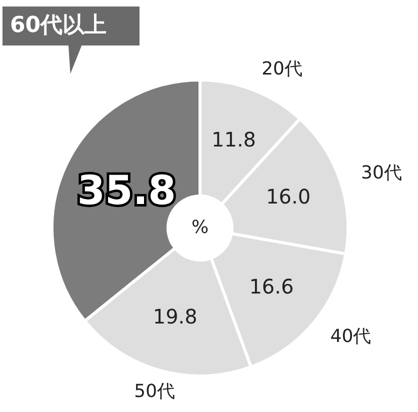  Describe the element at coordinates (126, 191) in the screenshot. I see `data-label: 35.8` at that location.